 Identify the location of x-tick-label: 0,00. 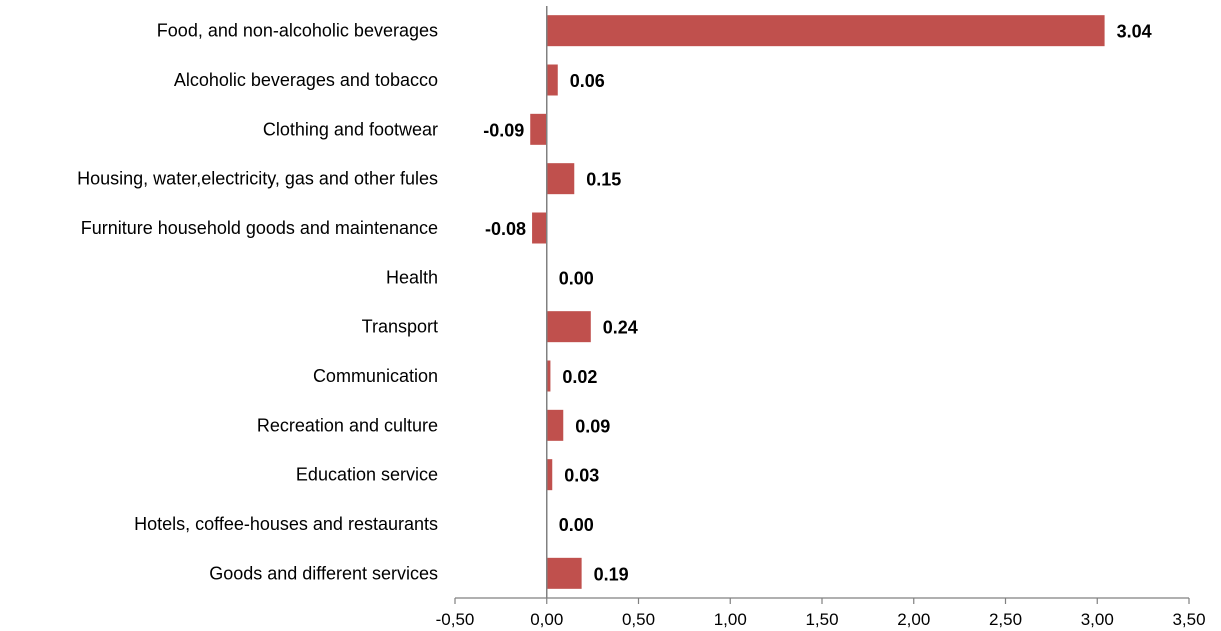
(546, 619).